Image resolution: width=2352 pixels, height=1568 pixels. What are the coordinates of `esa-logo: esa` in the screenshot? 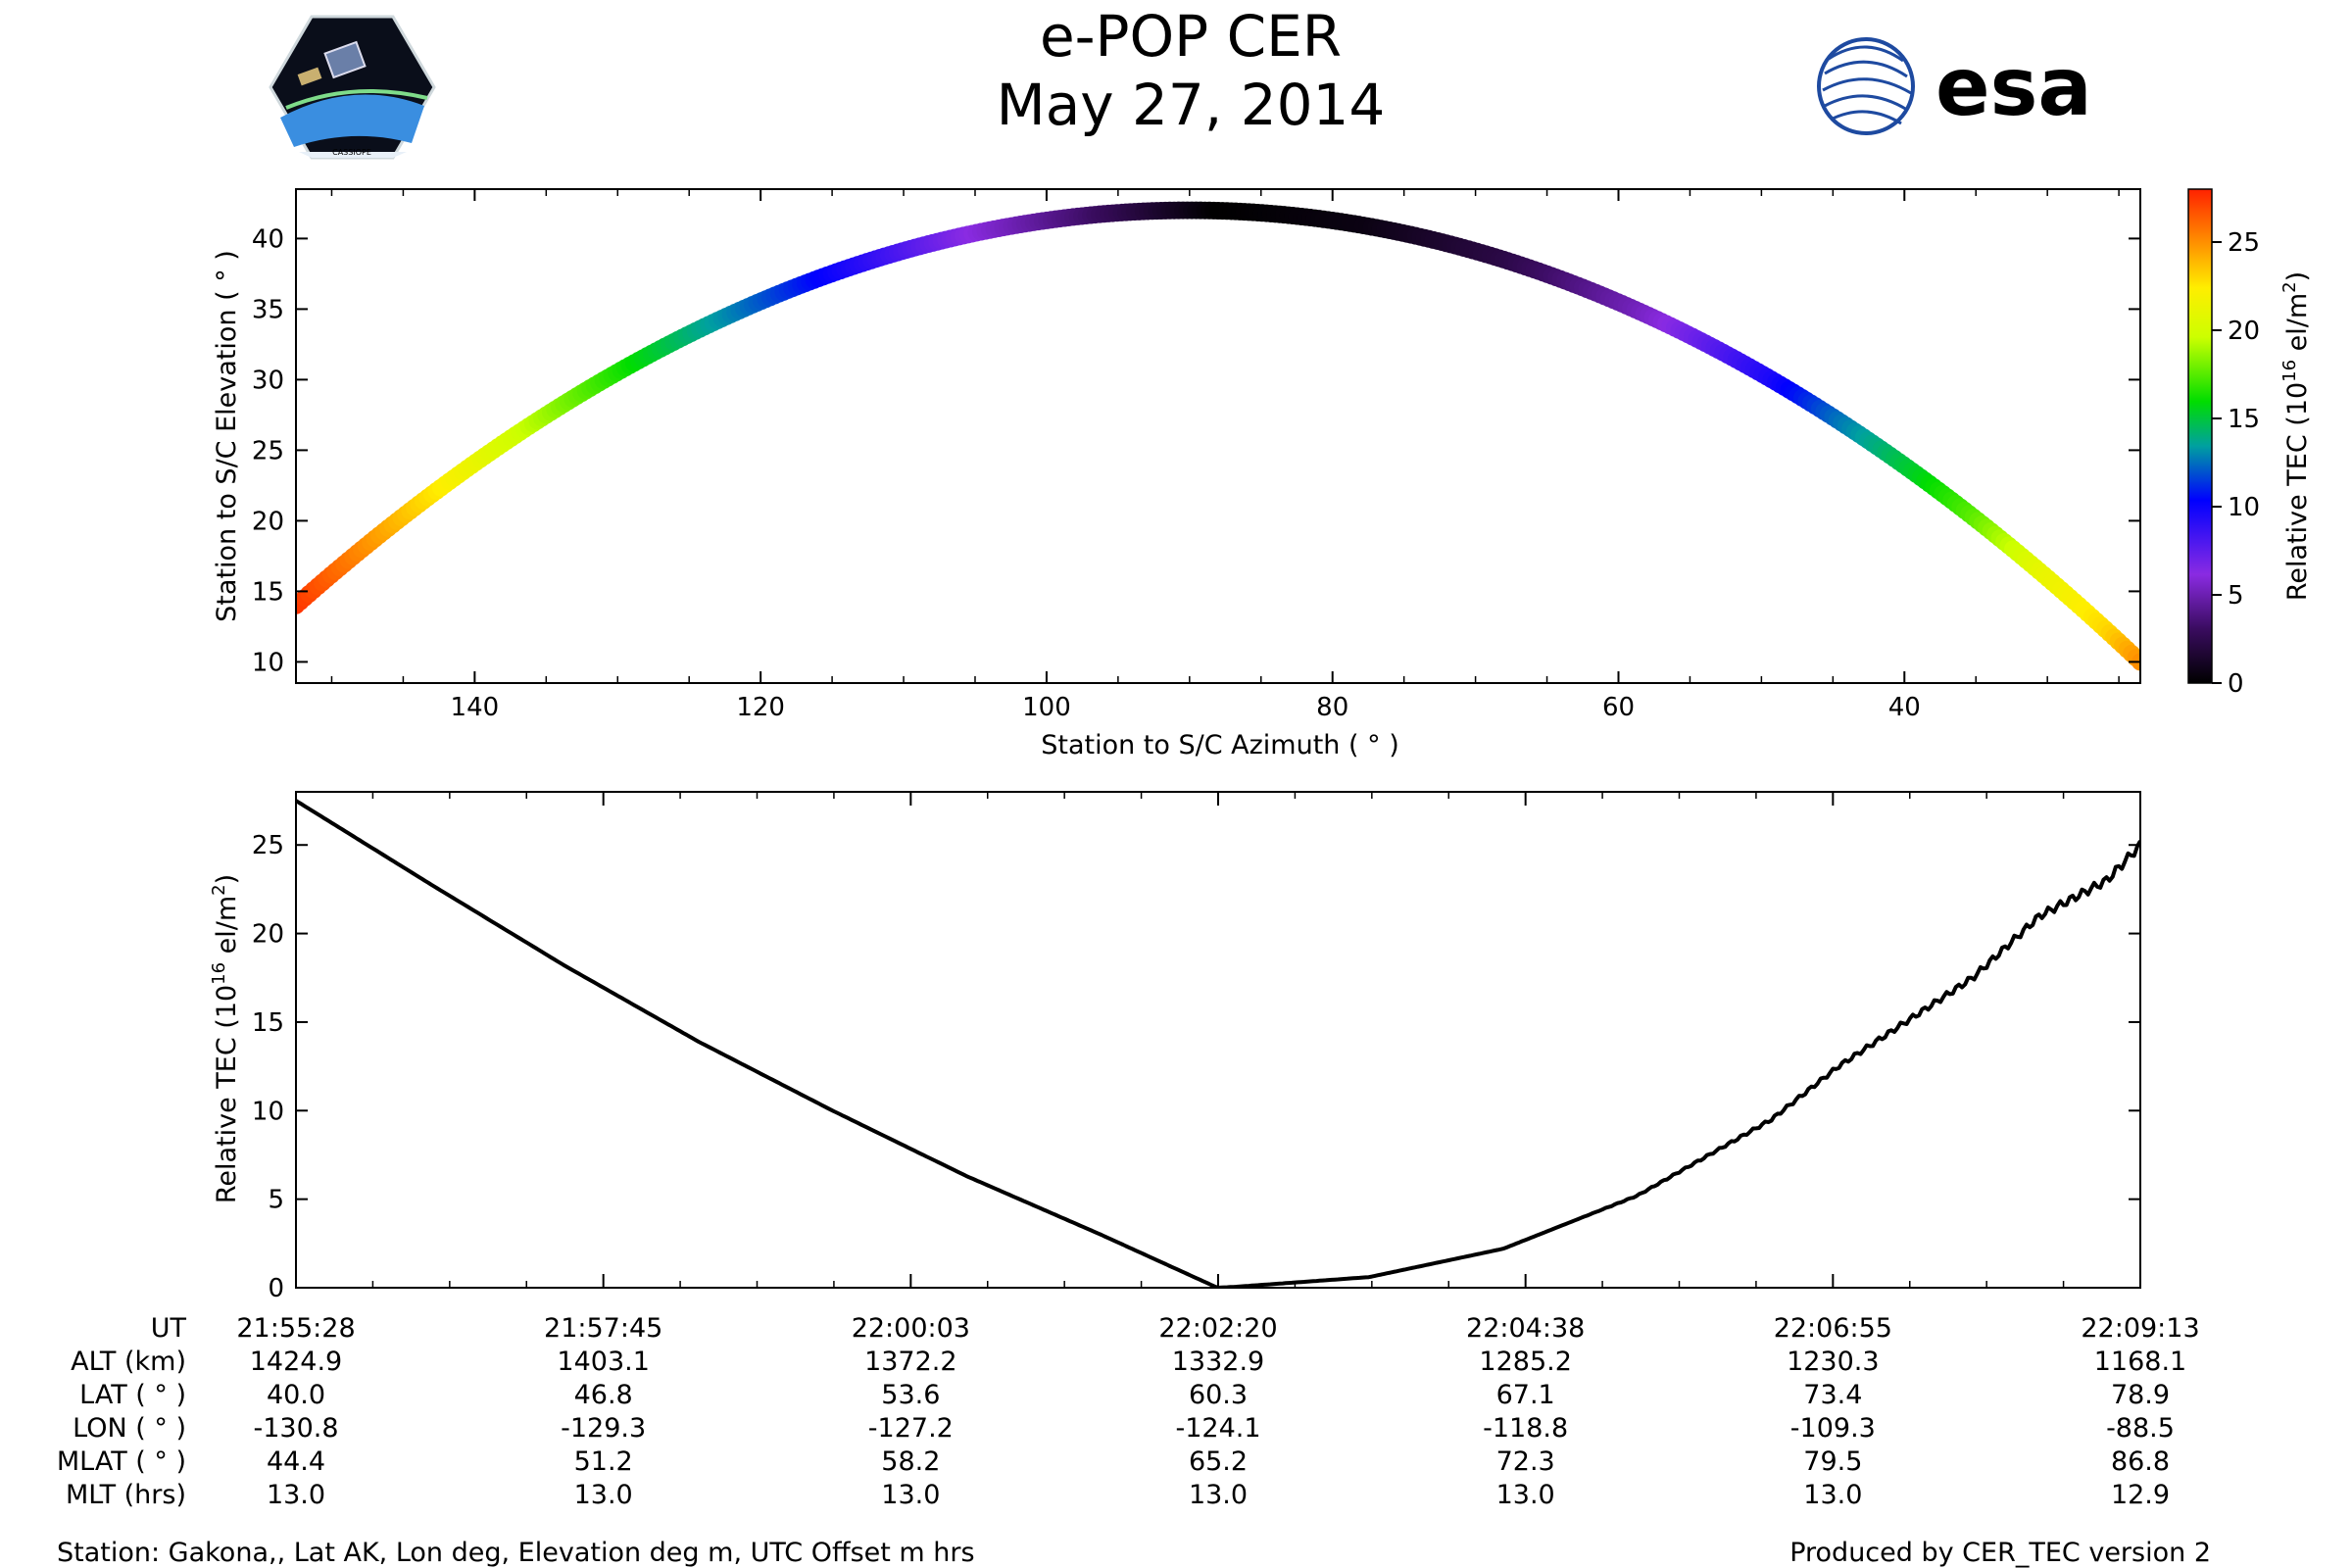 It's located at (1954, 86).